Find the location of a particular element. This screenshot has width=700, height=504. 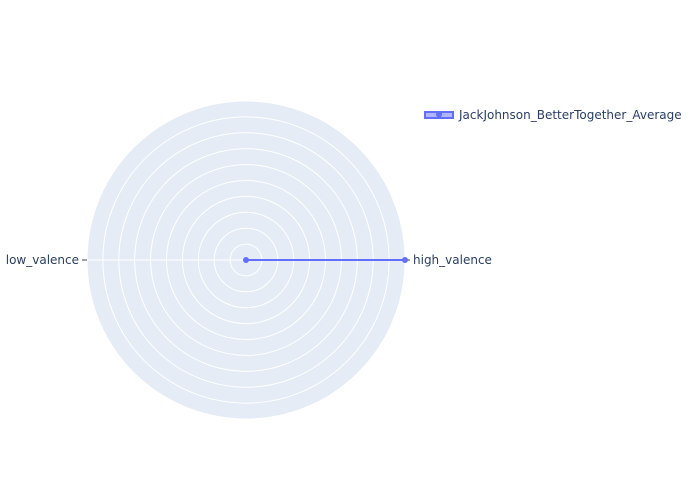

legend-label: JackJohnson_BetterTogether_Average is located at coordinates (570, 115).